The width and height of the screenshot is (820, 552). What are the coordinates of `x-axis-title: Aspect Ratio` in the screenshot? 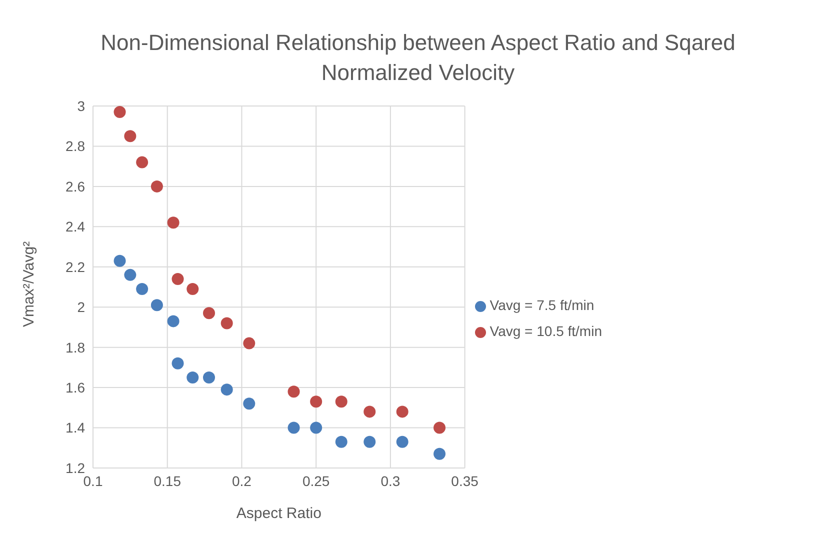 It's located at (279, 513).